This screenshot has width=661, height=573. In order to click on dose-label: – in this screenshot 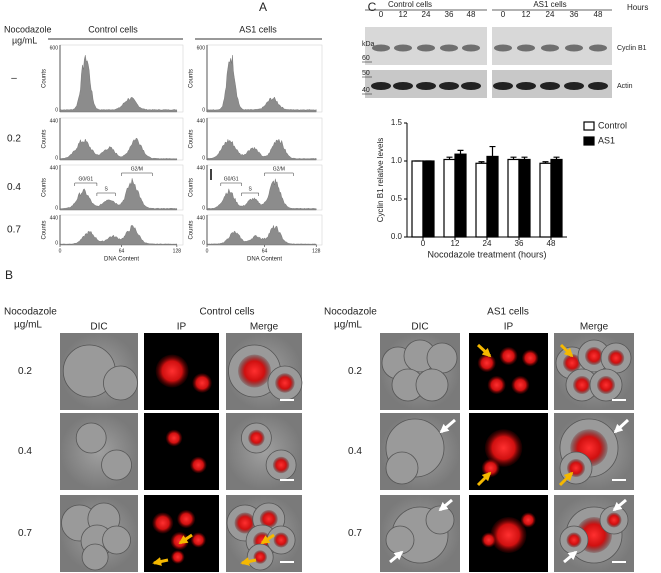, I will do `click(14, 78)`.